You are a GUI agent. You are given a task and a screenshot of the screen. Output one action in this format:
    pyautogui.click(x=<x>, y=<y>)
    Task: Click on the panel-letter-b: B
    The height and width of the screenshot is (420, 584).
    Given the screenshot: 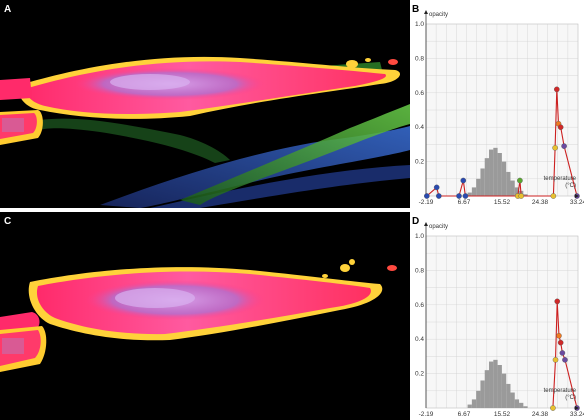 What is the action you would take?
    pyautogui.click(x=416, y=9)
    